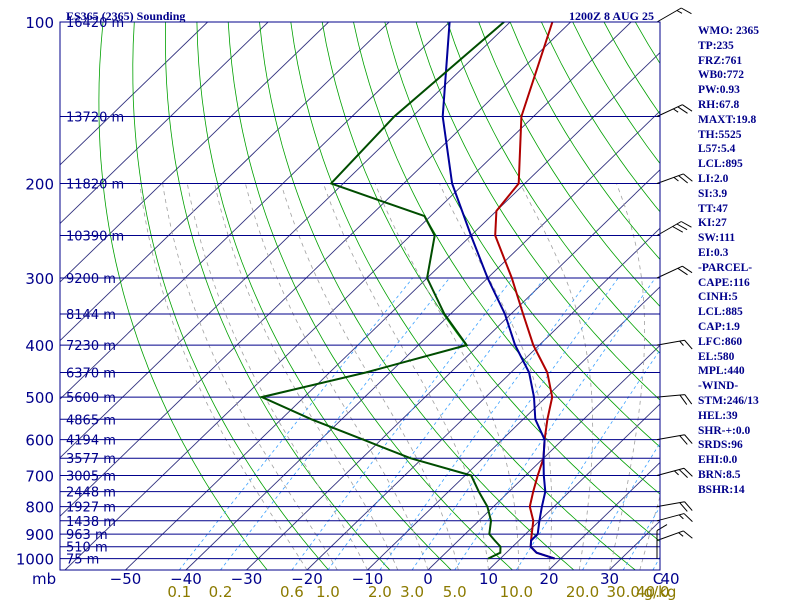  I want to click on mixing-ratio-unit-label: g/kg, so click(660, 591).